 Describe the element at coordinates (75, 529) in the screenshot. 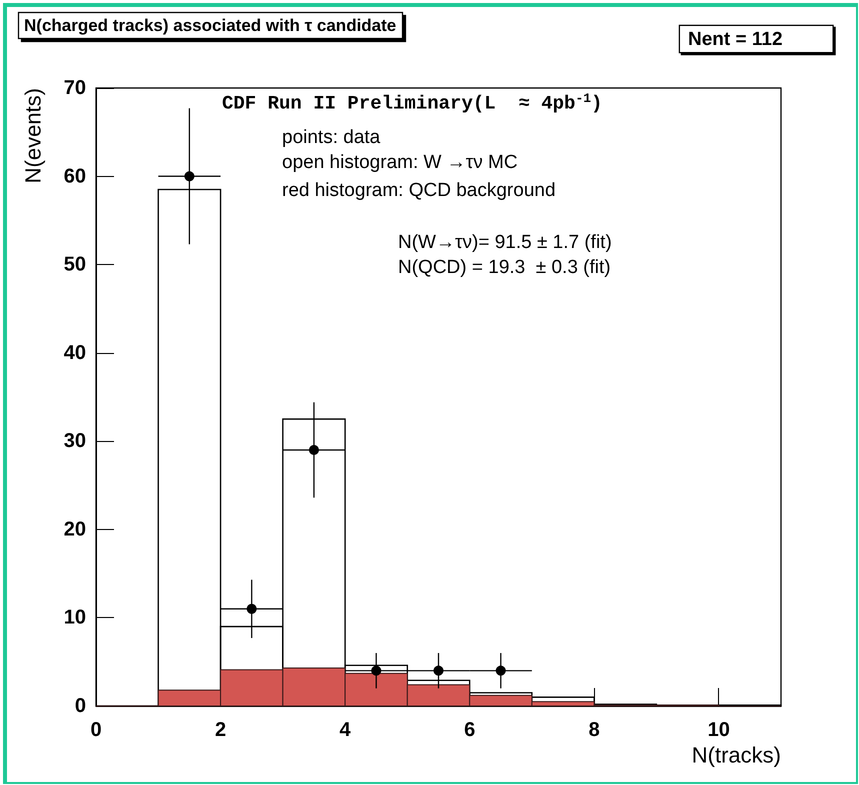

I see `y-tick-label: 20` at that location.